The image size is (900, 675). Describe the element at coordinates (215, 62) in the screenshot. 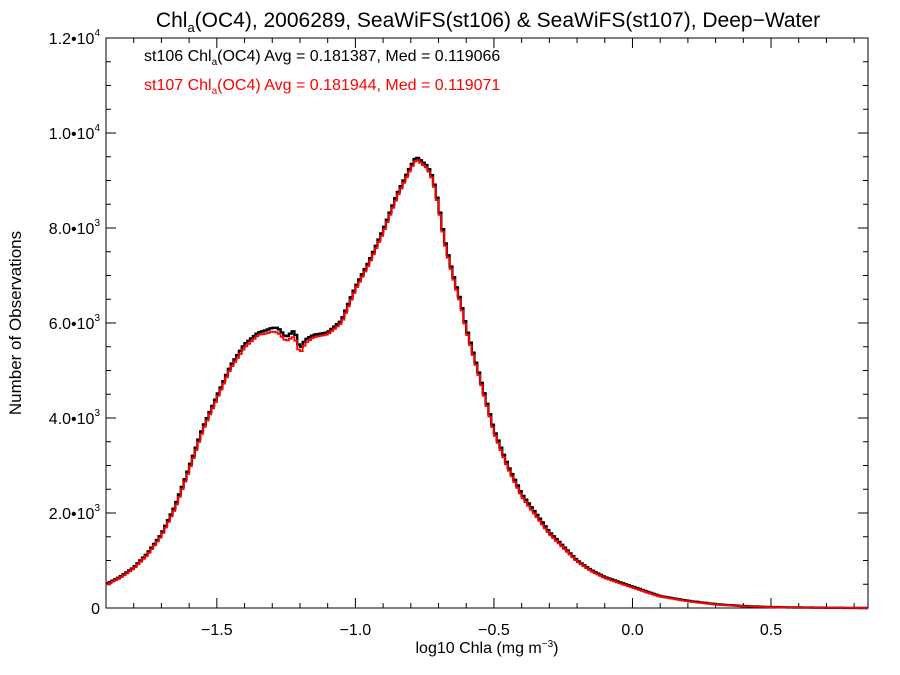

I see `annotation-st106-sub: a` at that location.